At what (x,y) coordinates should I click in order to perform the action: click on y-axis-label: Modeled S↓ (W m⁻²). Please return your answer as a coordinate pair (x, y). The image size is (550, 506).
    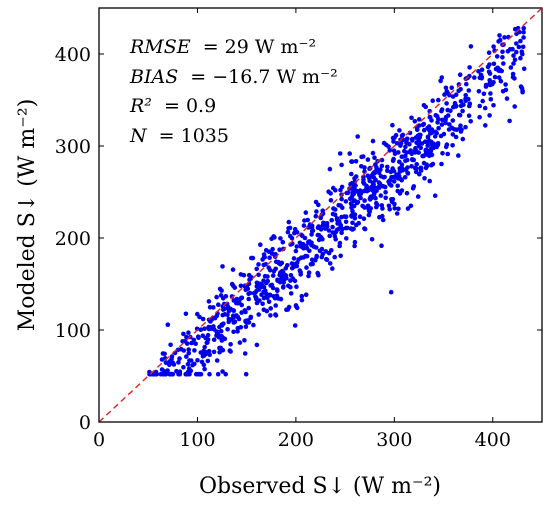
    Looking at the image, I should click on (27, 215).